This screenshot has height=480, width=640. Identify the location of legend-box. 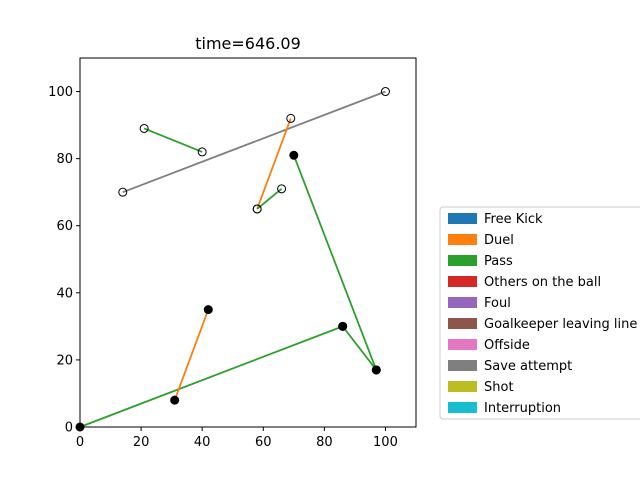
(539, 313).